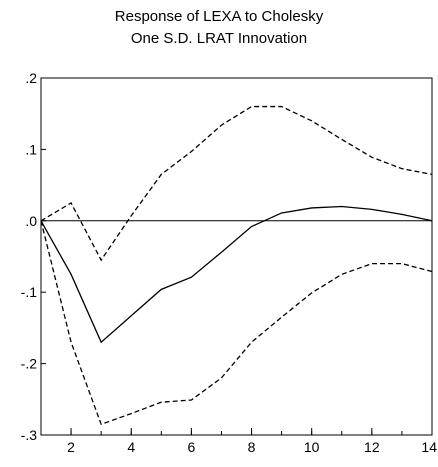 The height and width of the screenshot is (467, 438). I want to click on y-tick-label: .0, so click(31, 221).